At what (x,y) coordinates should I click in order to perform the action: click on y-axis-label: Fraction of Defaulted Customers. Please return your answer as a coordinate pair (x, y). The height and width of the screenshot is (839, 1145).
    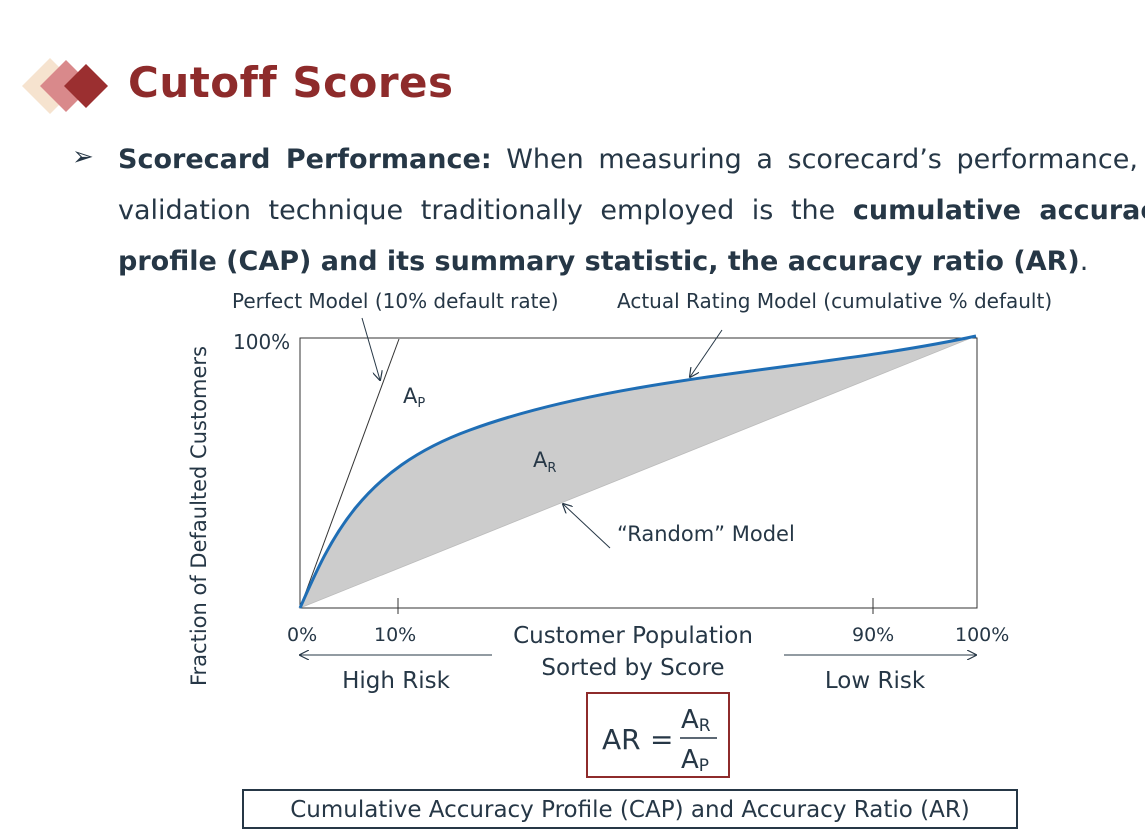
    Looking at the image, I should click on (199, 516).